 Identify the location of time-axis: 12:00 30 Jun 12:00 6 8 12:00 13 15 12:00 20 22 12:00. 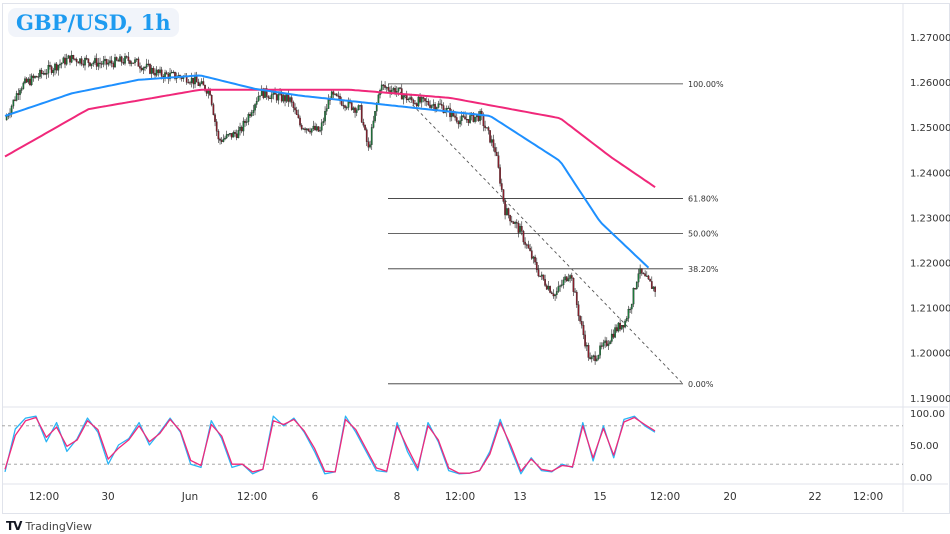
(456, 497).